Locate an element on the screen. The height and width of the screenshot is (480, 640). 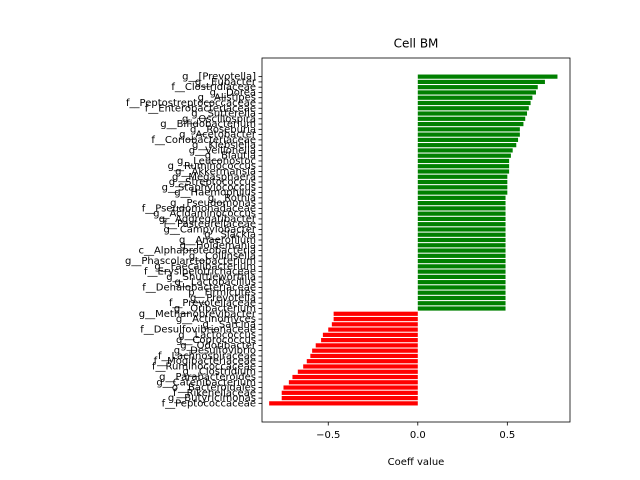
y-tick-label: g__Clostridium is located at coordinates (219, 372).